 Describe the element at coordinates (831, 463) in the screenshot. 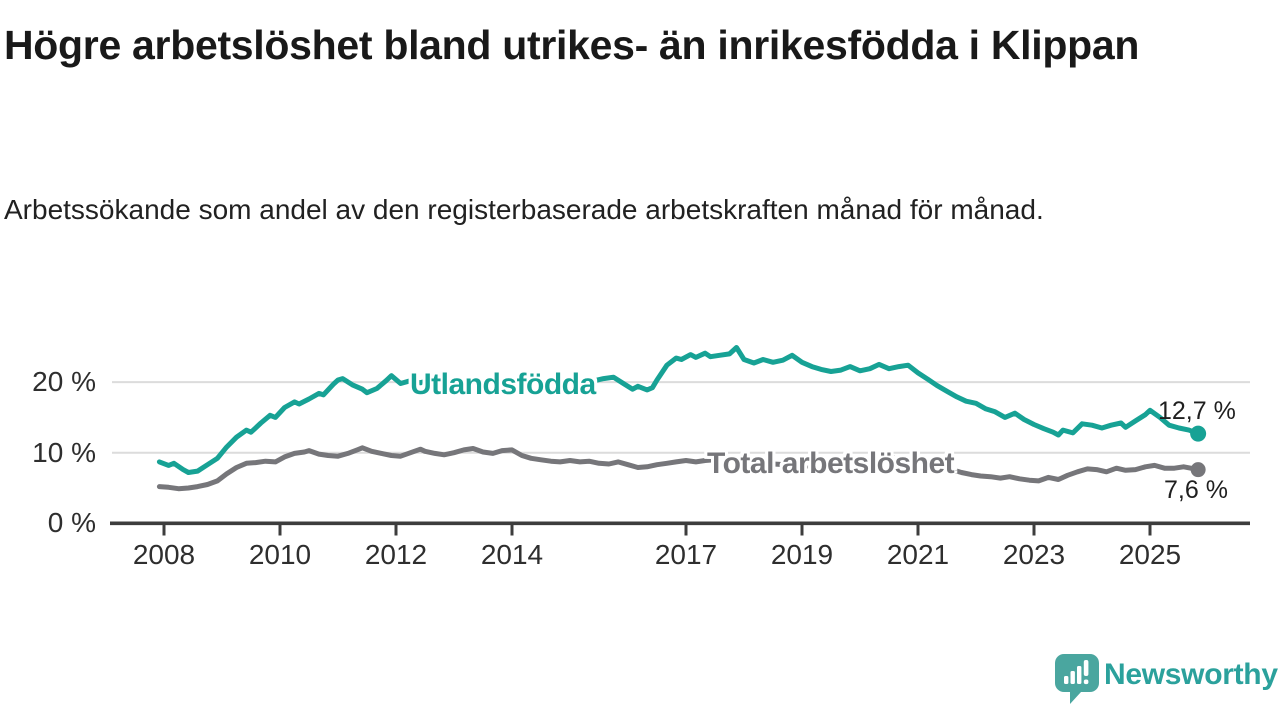

I see `series-label-total-arbetsloshet: Total arbetslöshet` at that location.